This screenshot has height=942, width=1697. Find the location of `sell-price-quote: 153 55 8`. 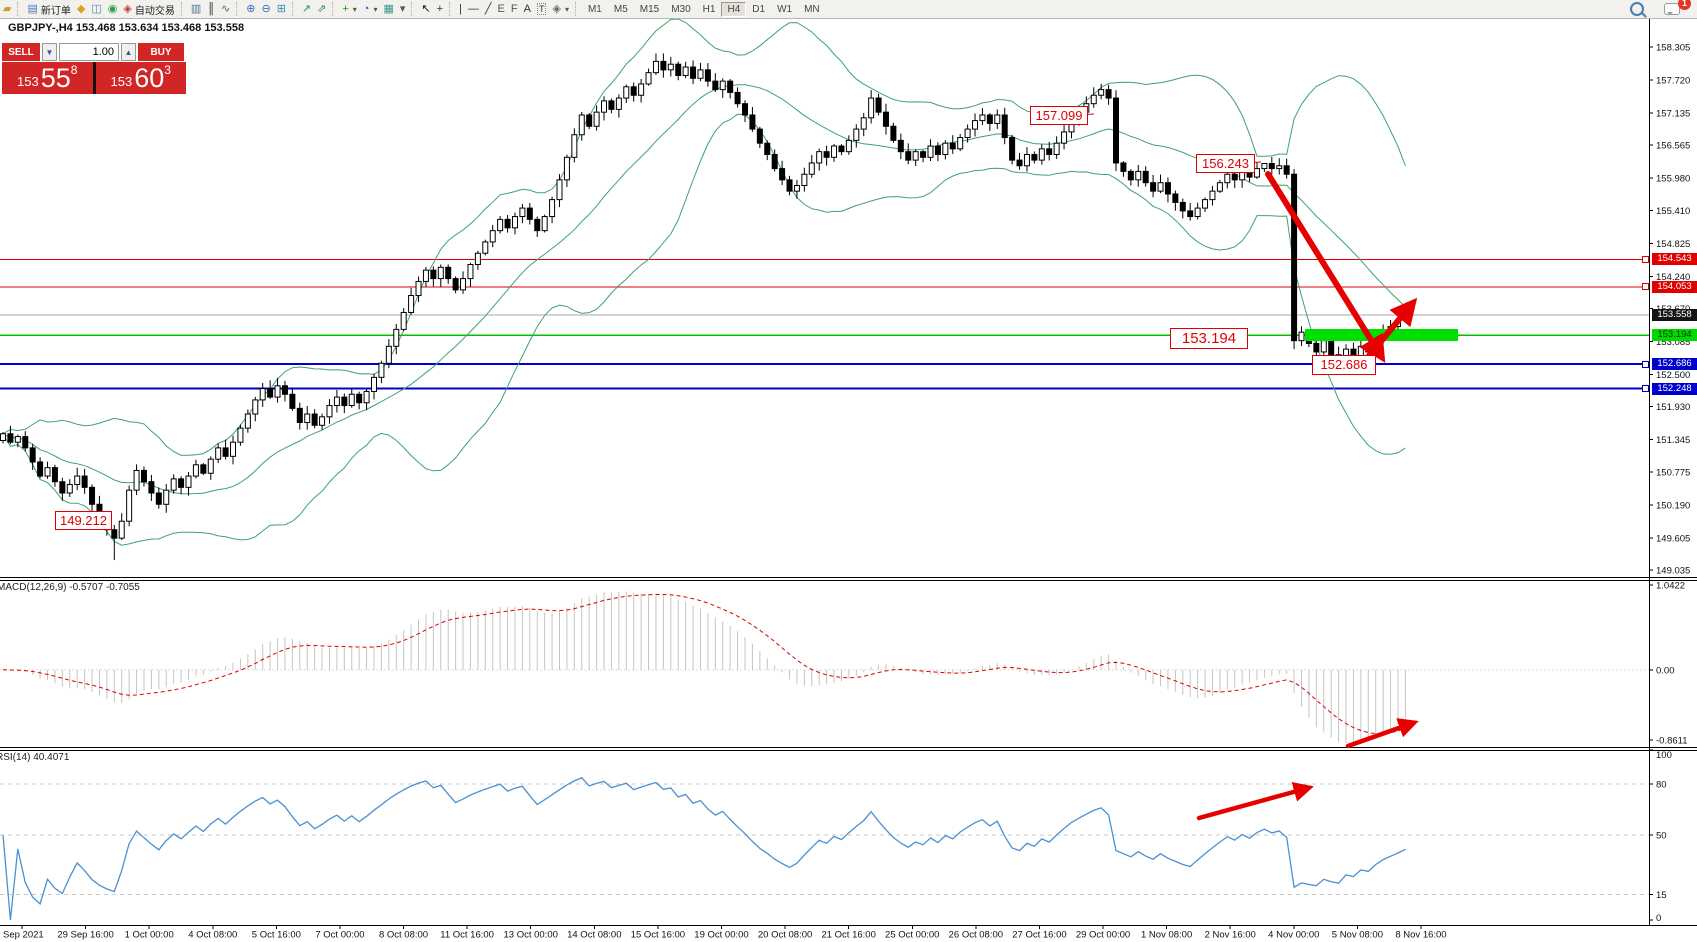

sell-price-quote: 153 55 8 is located at coordinates (47, 78).